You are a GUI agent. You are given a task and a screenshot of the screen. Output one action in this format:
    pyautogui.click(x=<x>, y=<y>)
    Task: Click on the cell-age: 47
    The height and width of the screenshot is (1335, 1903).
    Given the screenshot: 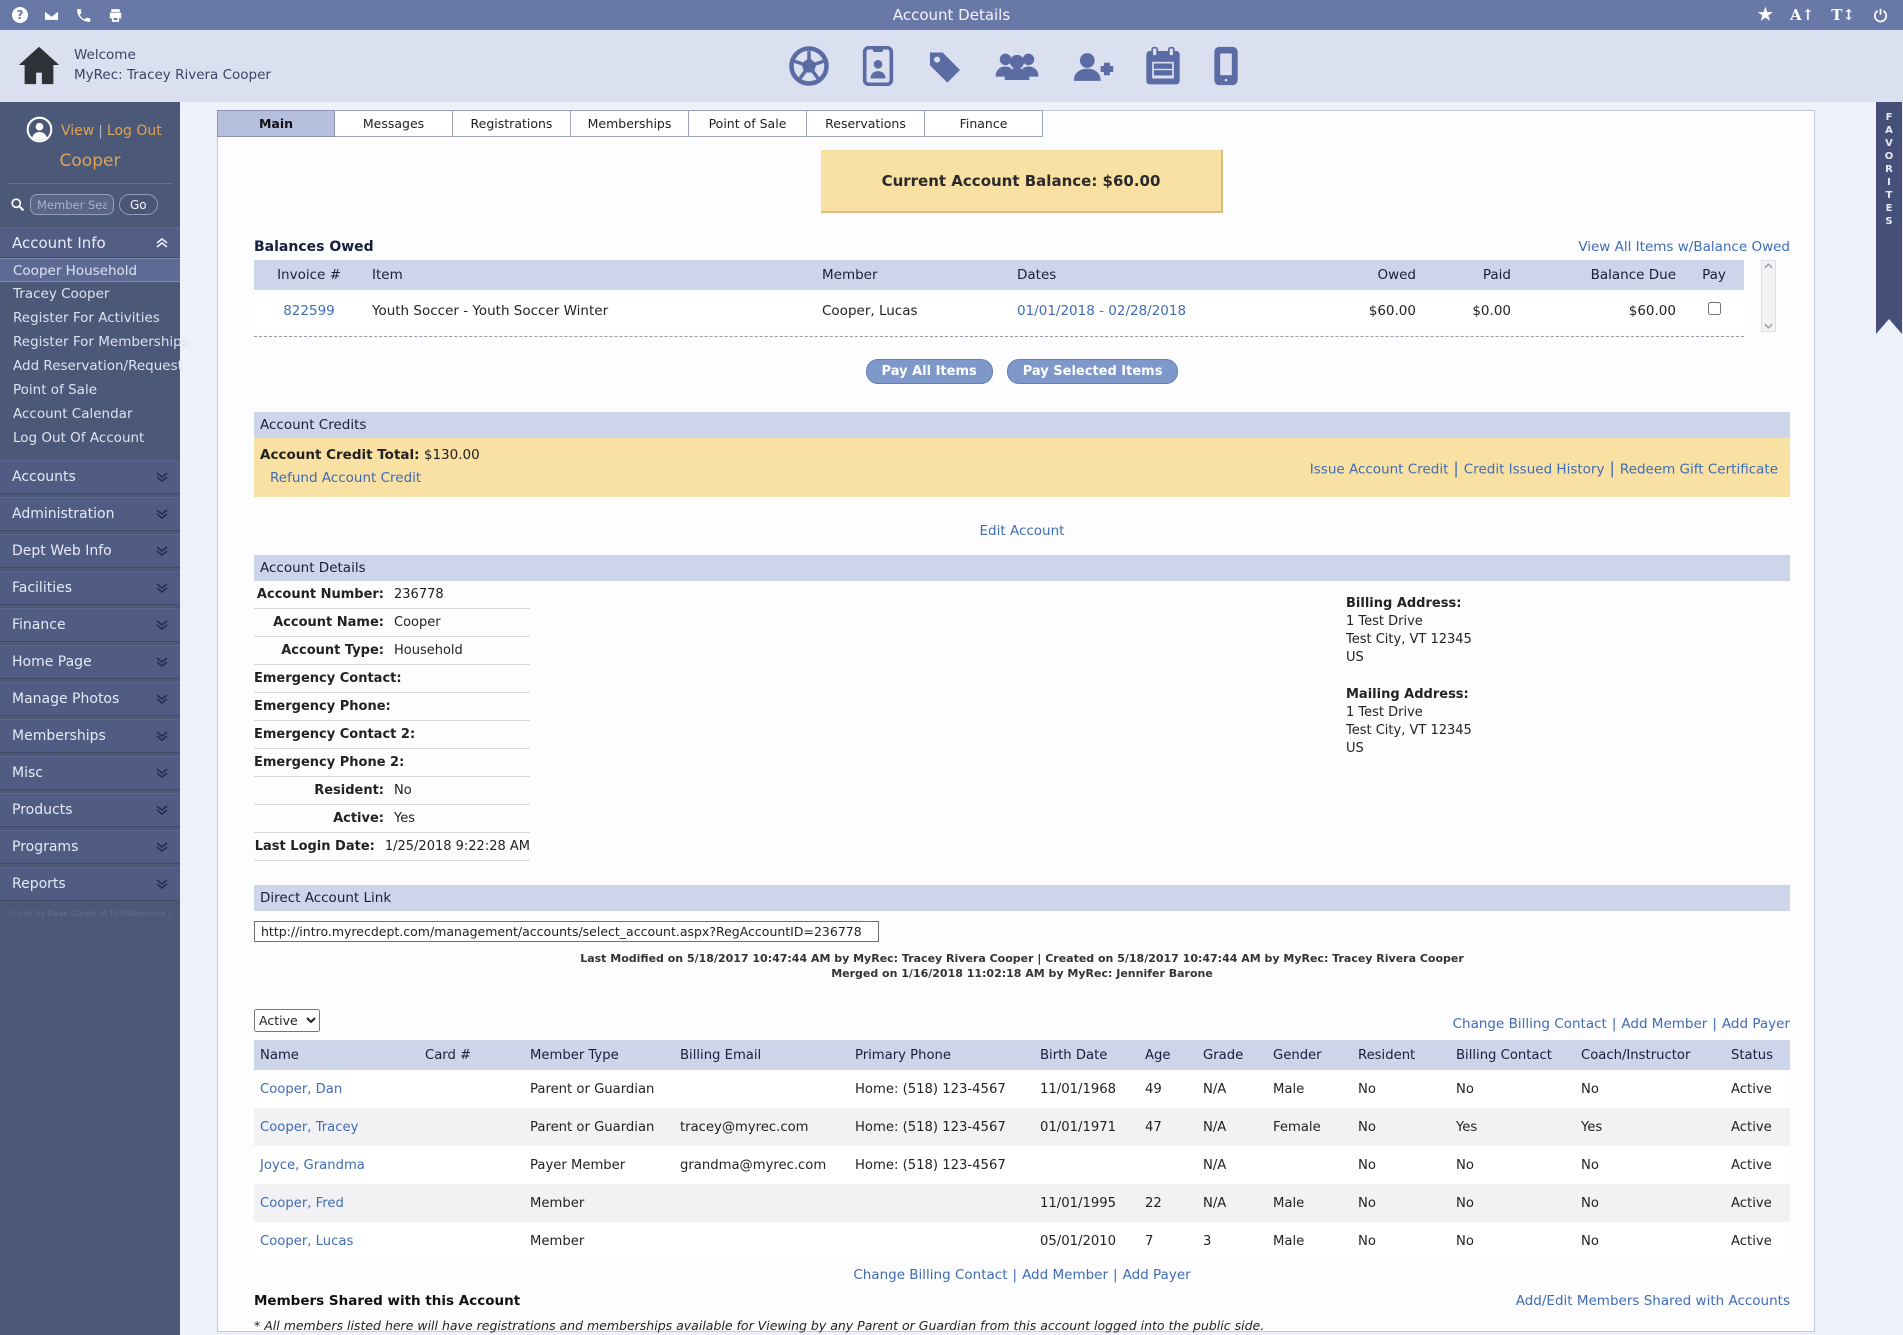 What is the action you would take?
    pyautogui.click(x=1168, y=1127)
    